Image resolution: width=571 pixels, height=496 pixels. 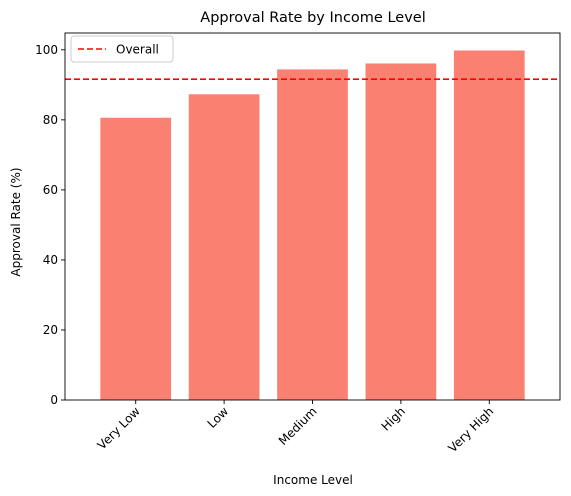 What do you see at coordinates (54, 400) in the screenshot?
I see `y-tick-label-0: 0` at bounding box center [54, 400].